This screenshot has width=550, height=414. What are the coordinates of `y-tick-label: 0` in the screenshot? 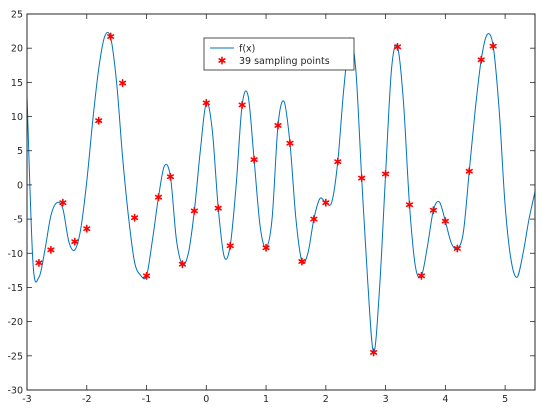 It's located at (20, 185).